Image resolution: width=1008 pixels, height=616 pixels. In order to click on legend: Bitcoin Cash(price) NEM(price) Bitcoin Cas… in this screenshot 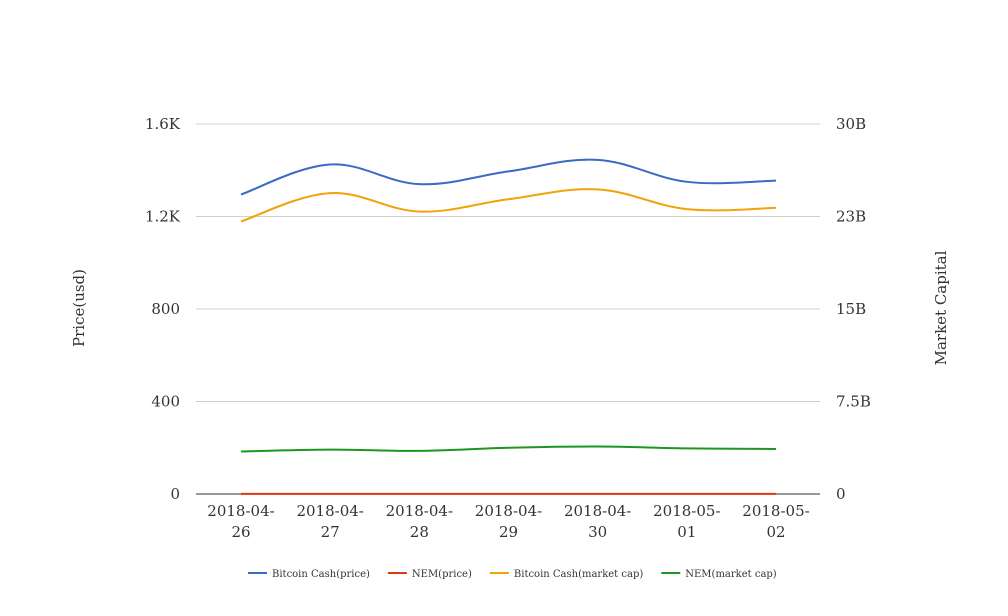, I will do `click(512, 574)`.